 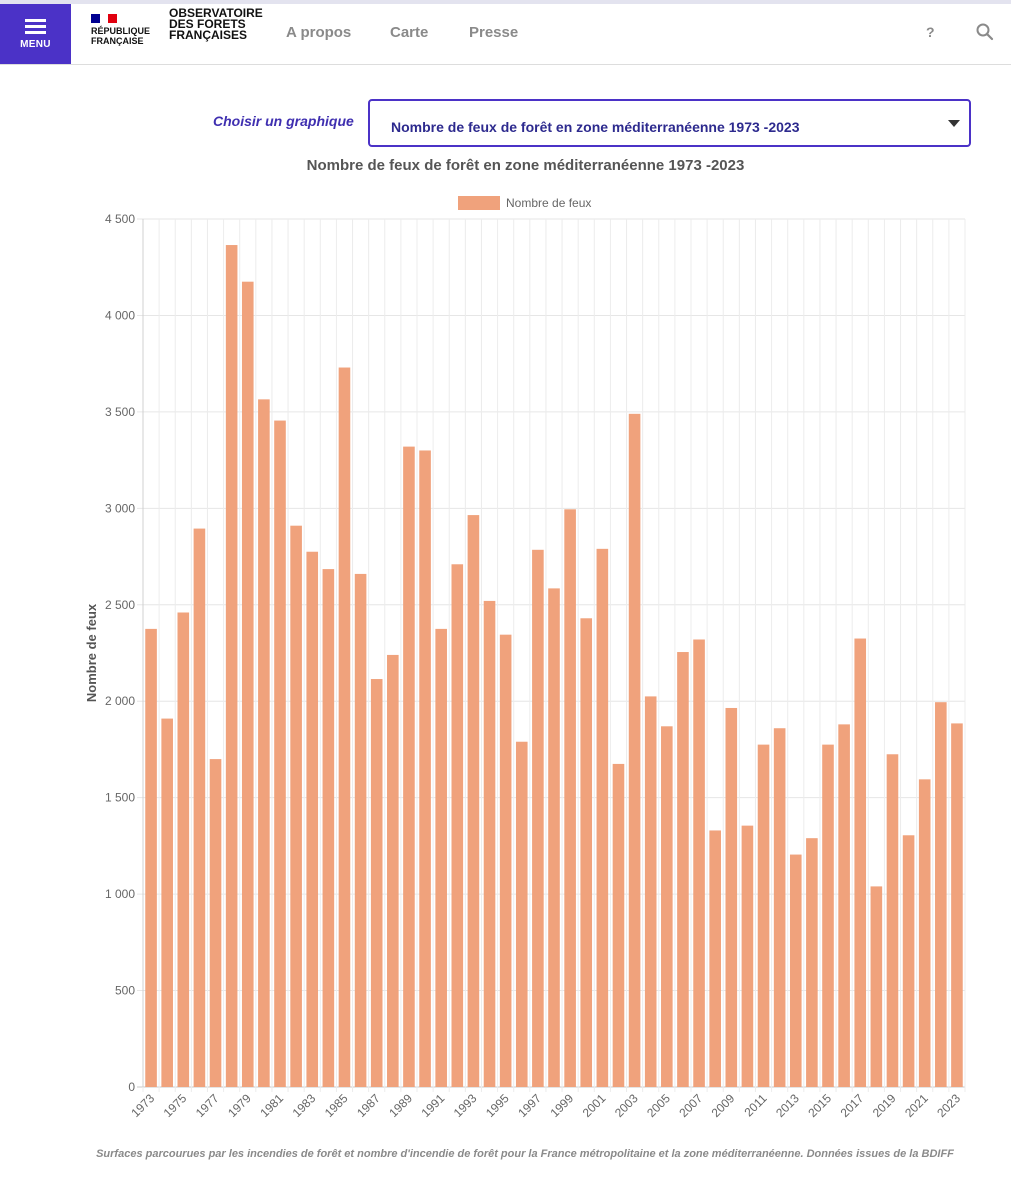 I want to click on x-tick-label: 2013, so click(x=787, y=1105).